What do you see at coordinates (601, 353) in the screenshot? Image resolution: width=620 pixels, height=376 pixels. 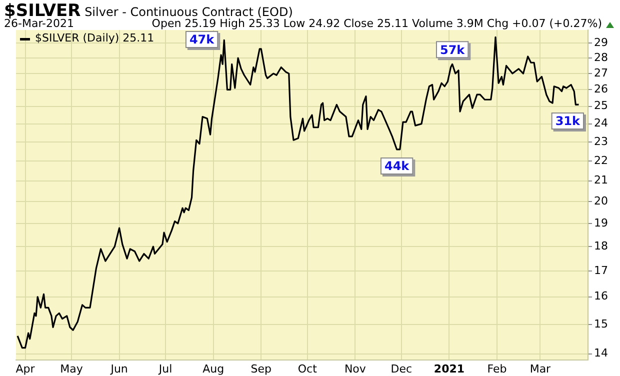 I see `y-tick-label: 14` at bounding box center [601, 353].